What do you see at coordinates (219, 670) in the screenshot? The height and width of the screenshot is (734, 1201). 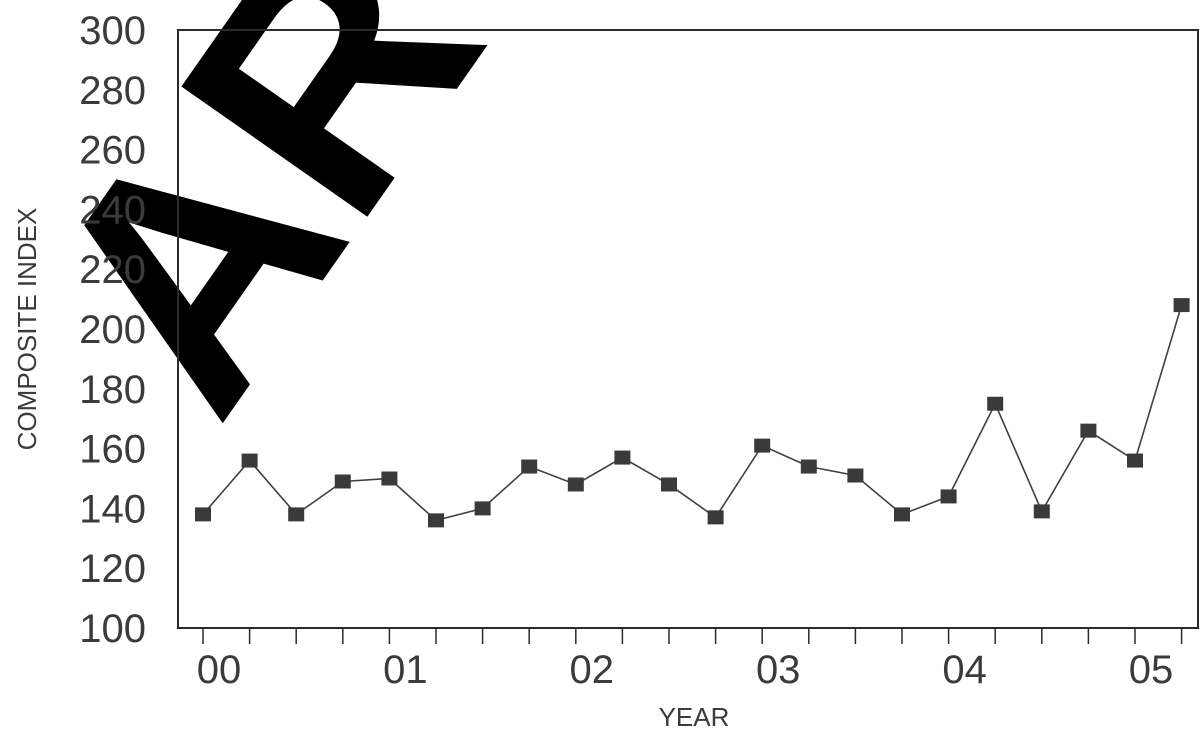 I see `x-tick-label: 00` at bounding box center [219, 670].